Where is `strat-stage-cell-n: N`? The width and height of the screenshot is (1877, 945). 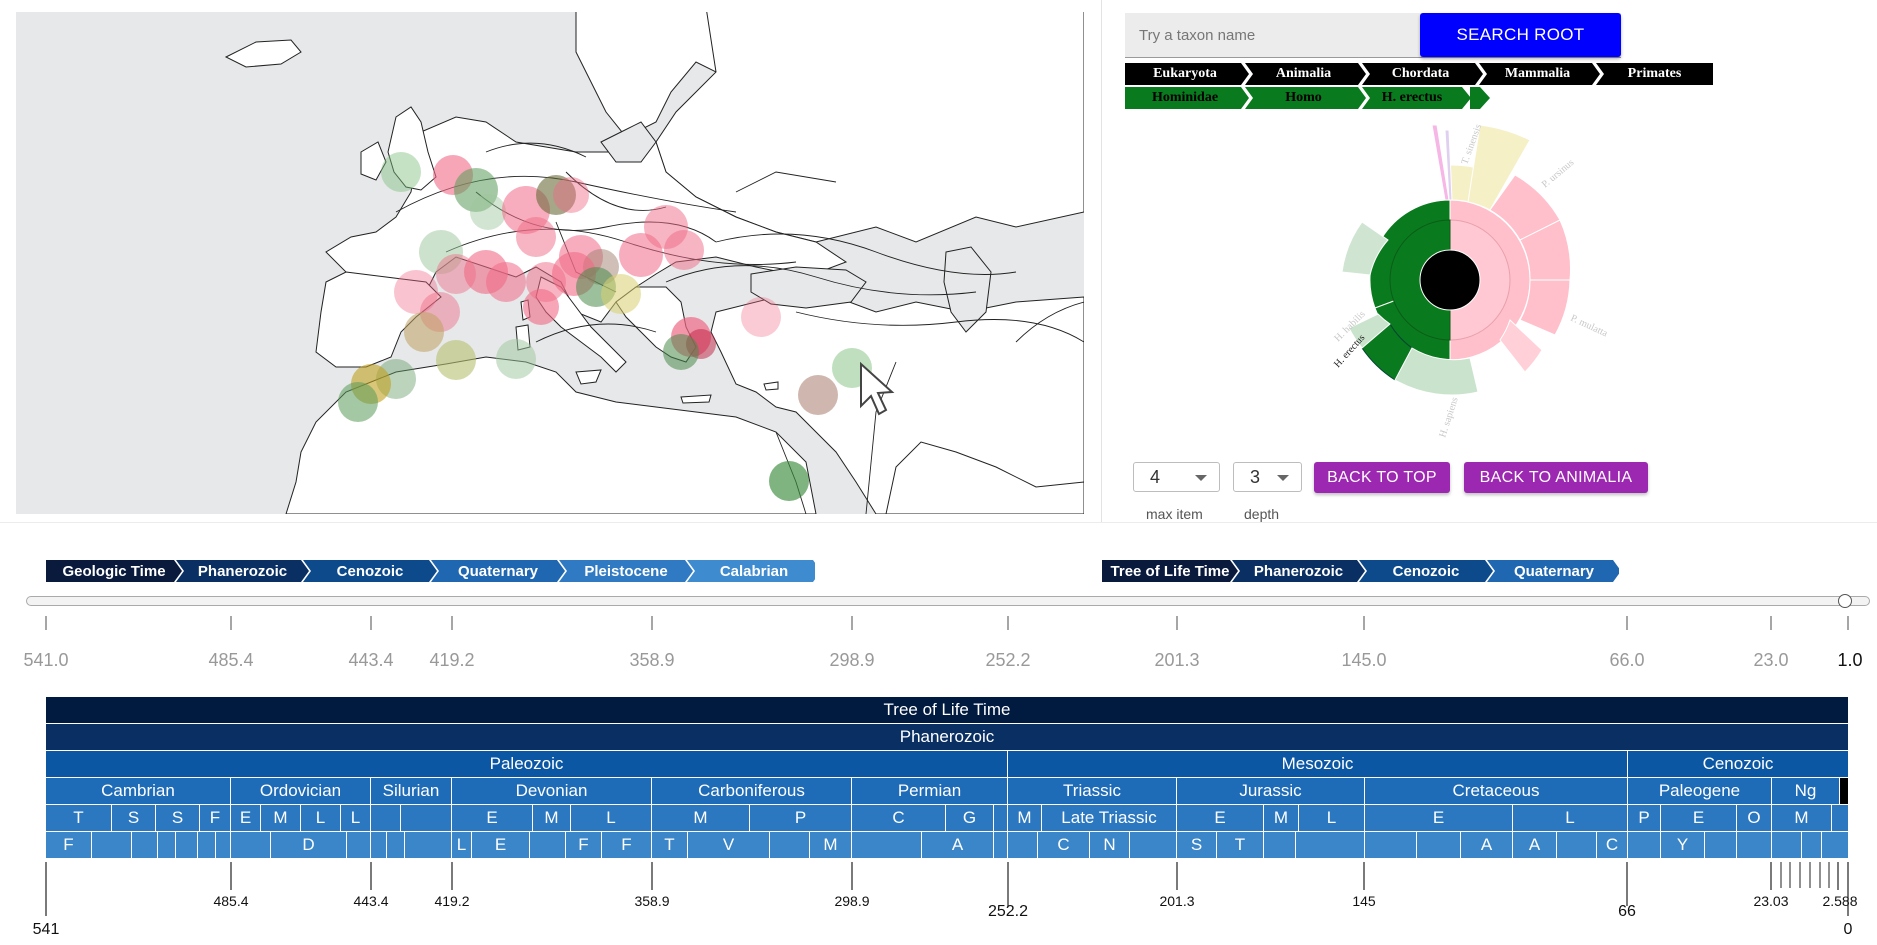
strat-stage-cell-n: N is located at coordinates (1110, 845).